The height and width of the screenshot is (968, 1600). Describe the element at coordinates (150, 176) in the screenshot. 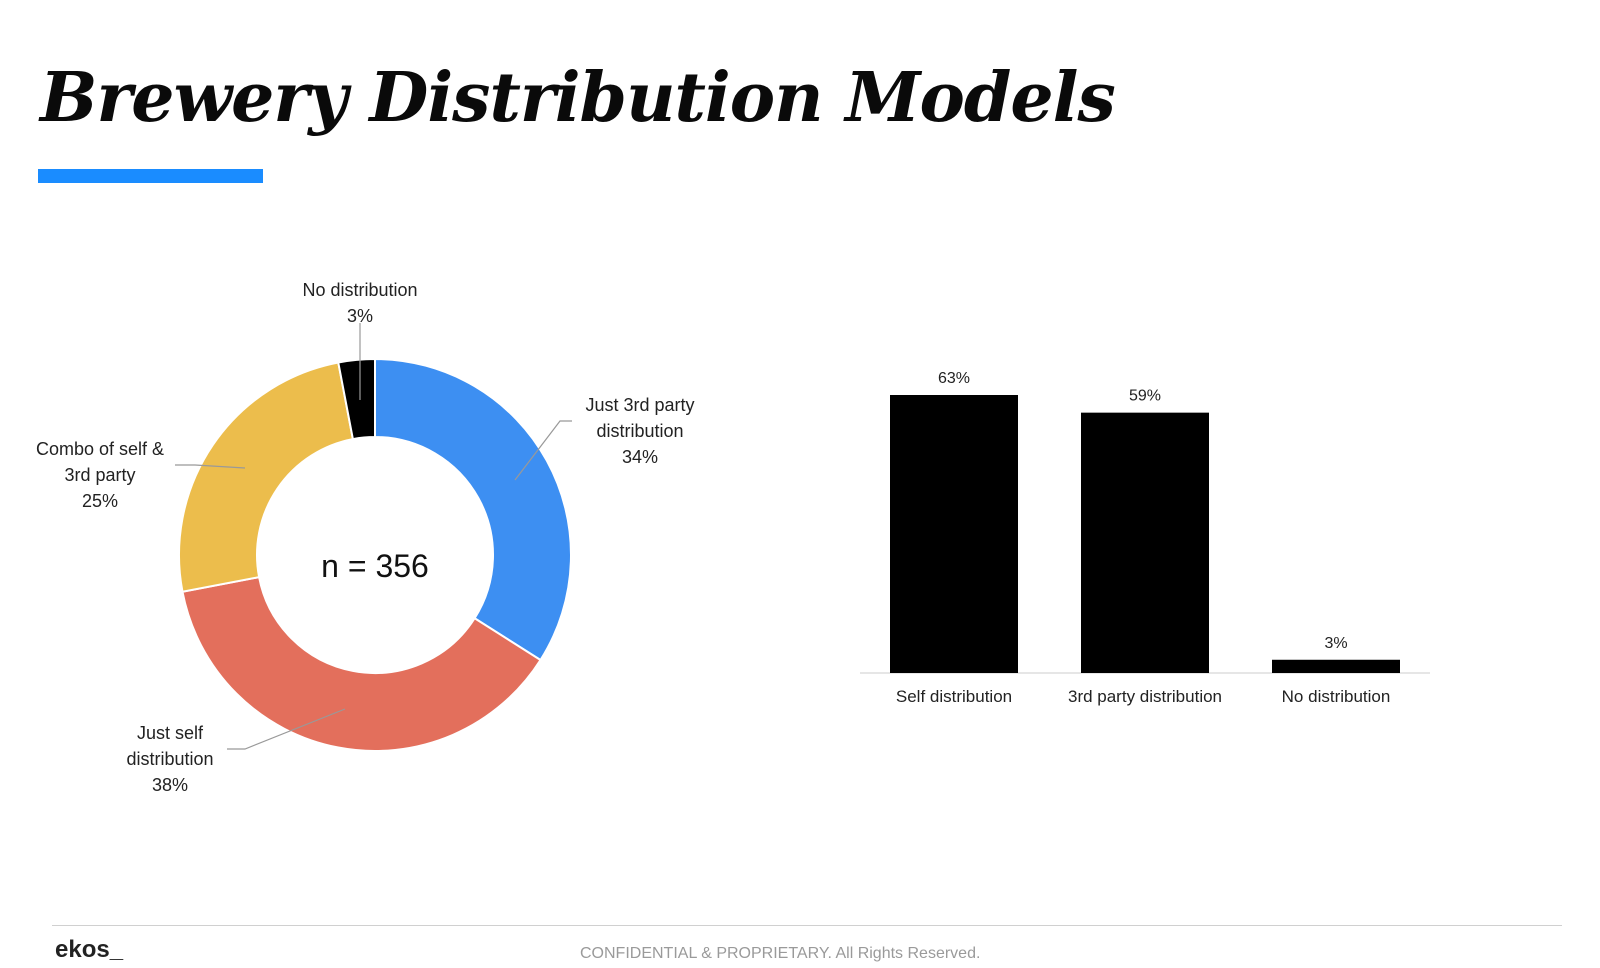

I see `title-underline` at that location.